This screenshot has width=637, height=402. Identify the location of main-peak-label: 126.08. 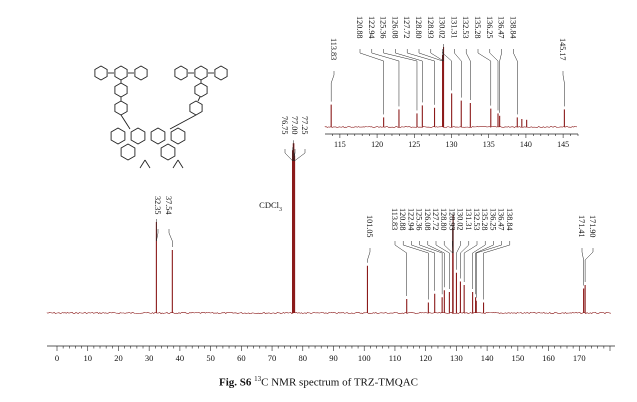
(427, 219).